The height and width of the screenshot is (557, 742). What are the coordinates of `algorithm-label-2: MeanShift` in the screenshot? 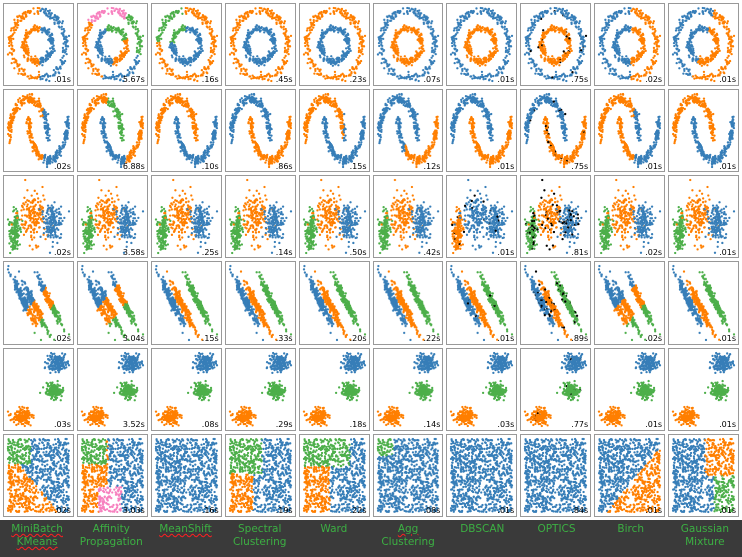 It's located at (185, 529).